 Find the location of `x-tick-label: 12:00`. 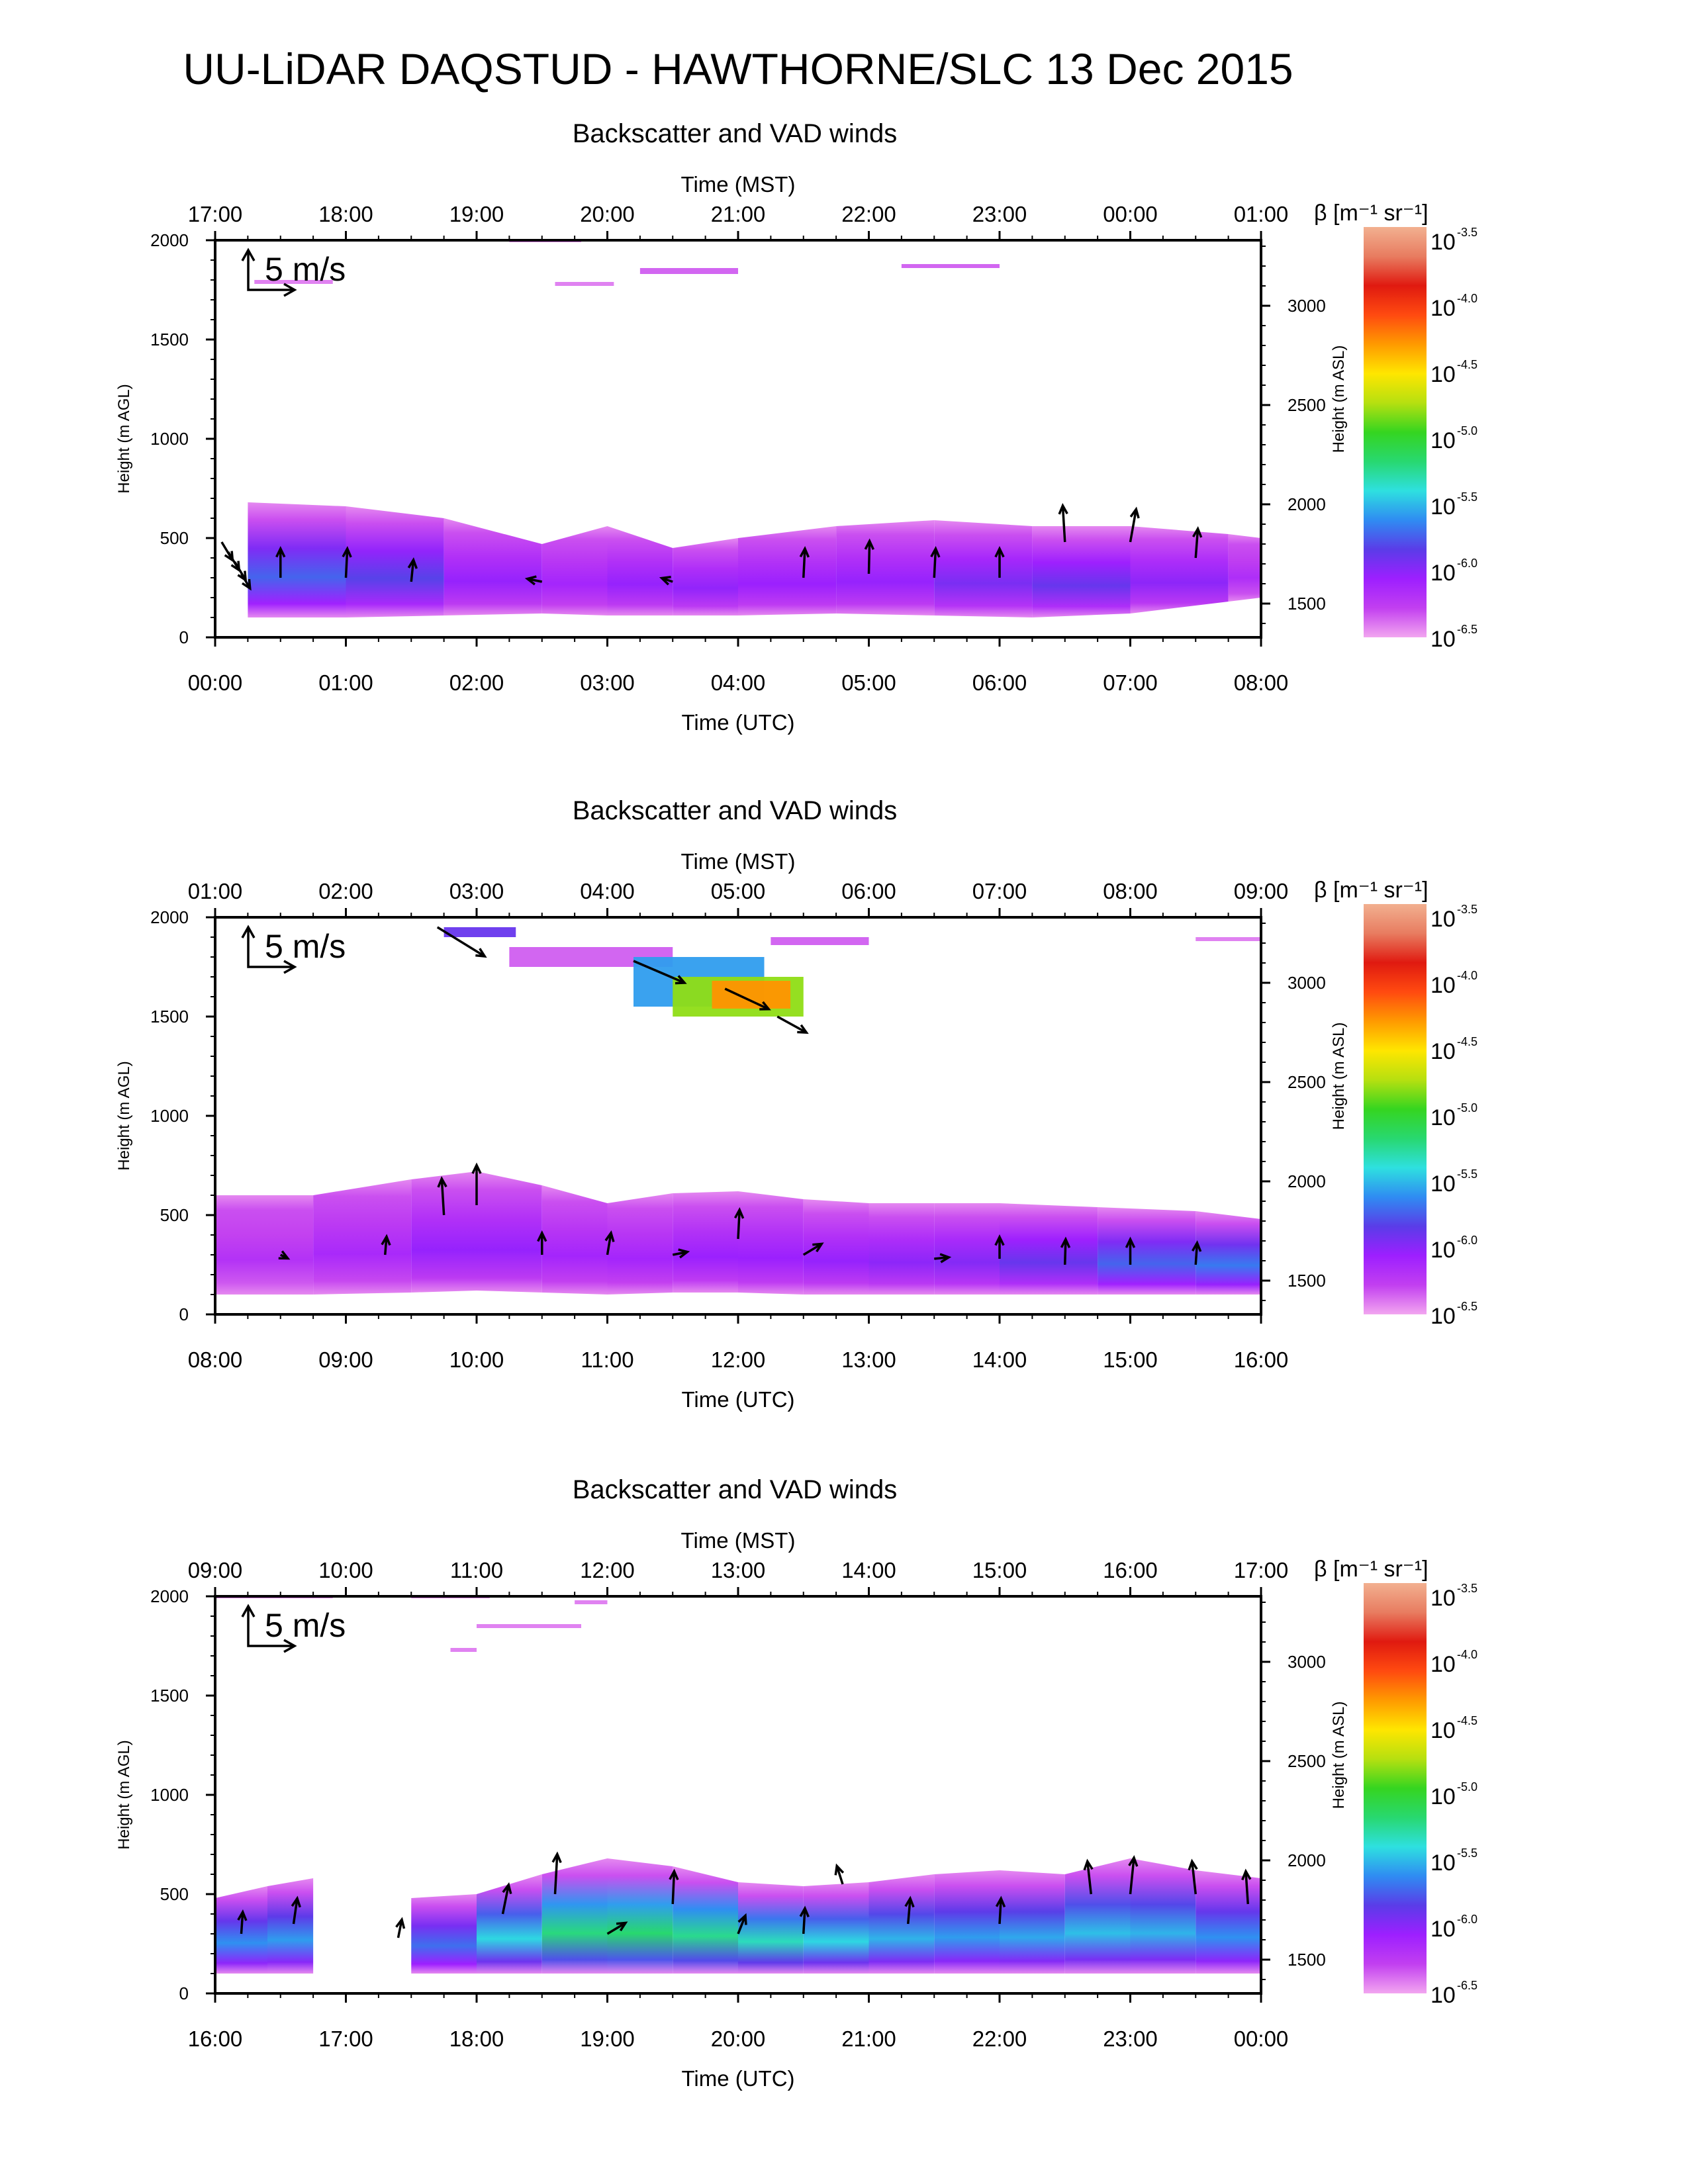

x-tick-label: 12:00 is located at coordinates (738, 1359).